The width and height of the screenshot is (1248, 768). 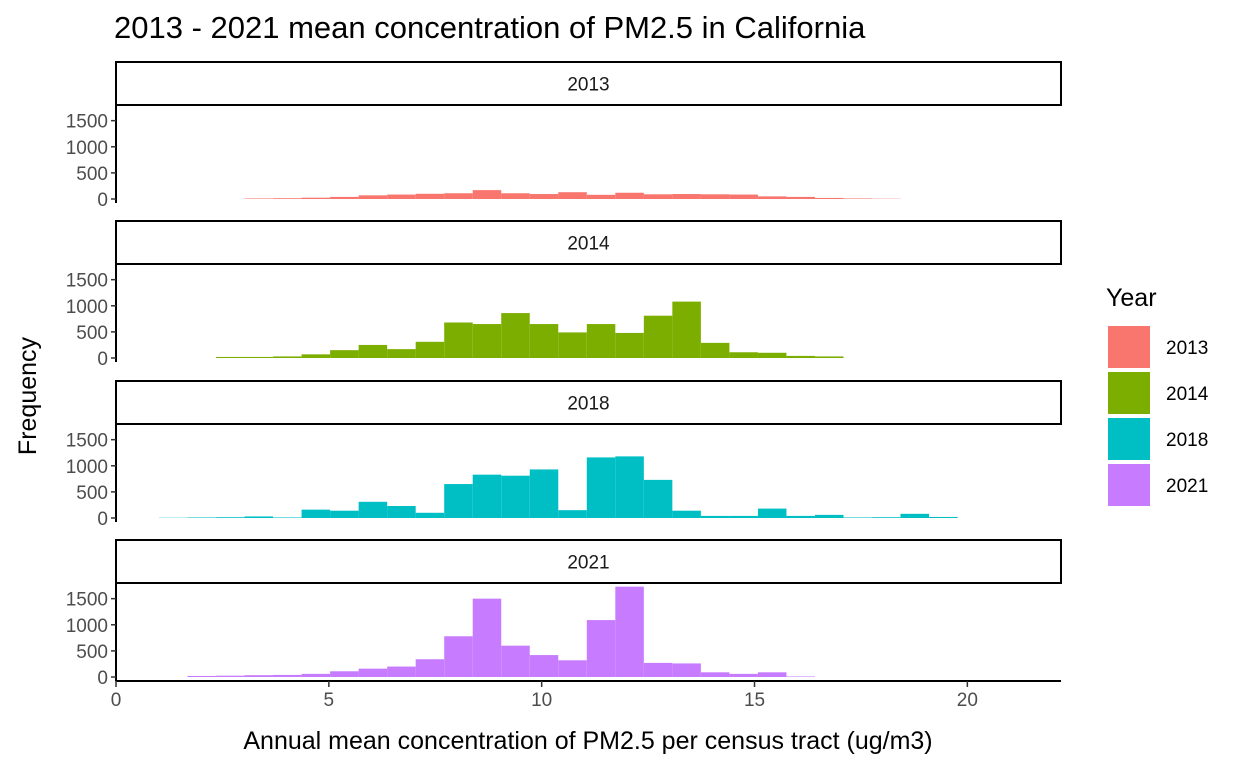 I want to click on x-tick-label: 20, so click(x=967, y=700).